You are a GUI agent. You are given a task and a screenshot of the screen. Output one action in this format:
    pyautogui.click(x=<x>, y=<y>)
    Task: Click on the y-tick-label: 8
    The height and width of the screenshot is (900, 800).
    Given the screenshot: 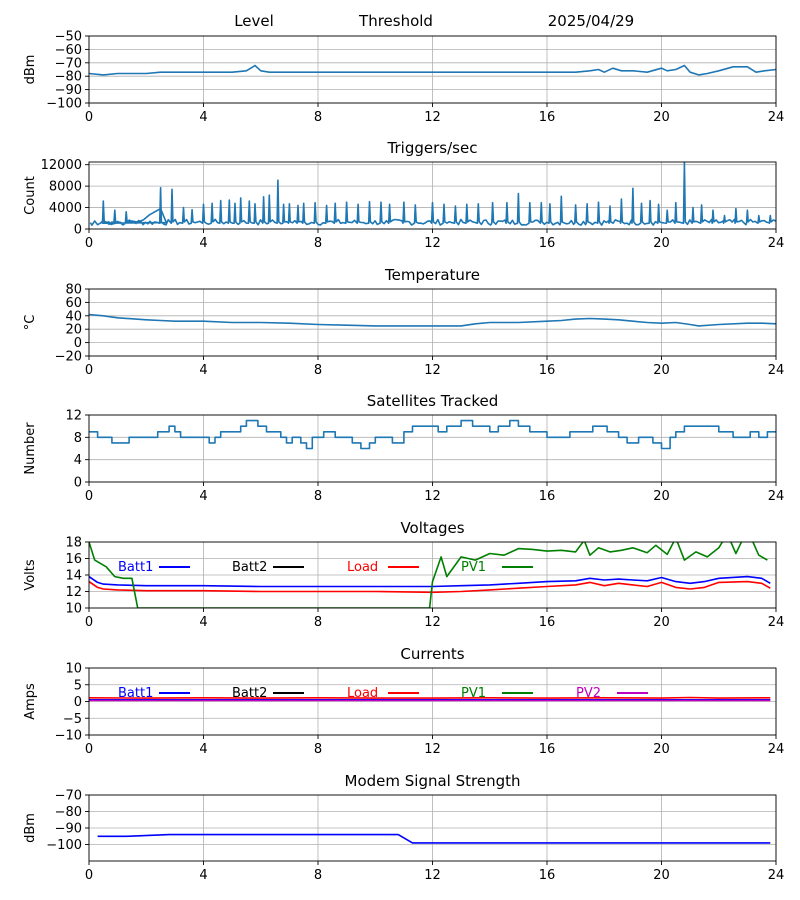 What is the action you would take?
    pyautogui.click(x=78, y=438)
    